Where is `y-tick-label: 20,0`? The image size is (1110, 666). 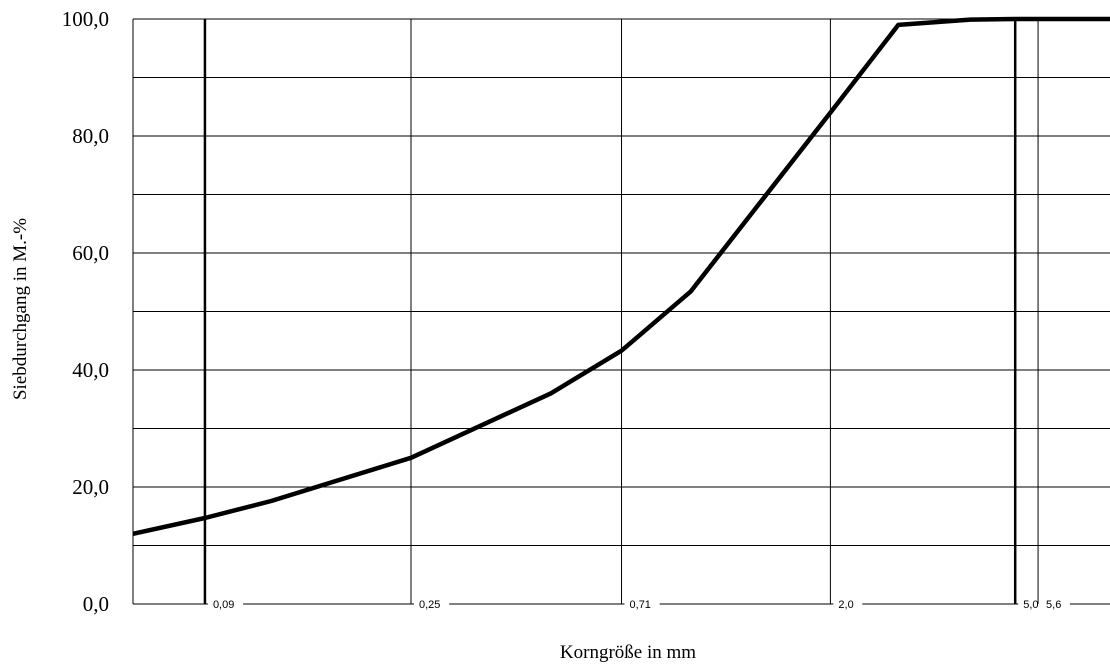
y-tick-label: 20,0 is located at coordinates (90, 487).